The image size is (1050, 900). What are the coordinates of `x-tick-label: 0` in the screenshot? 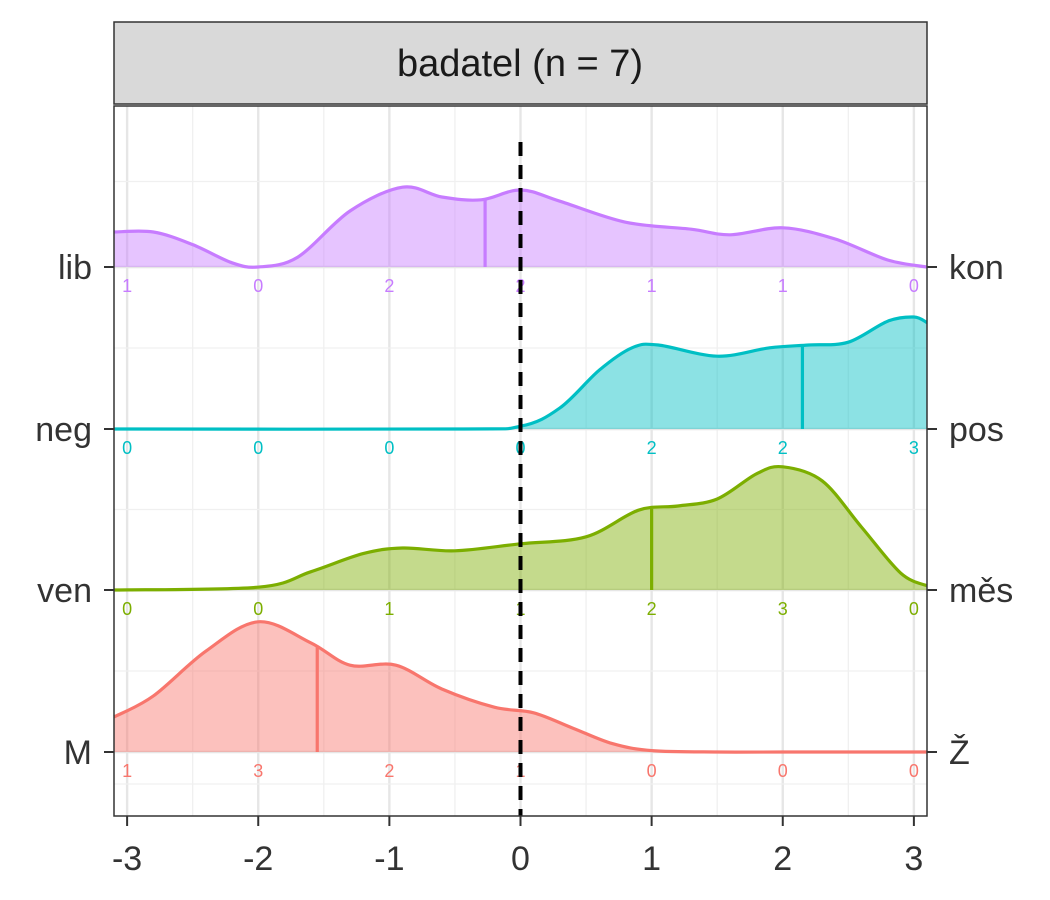 It's located at (520, 859).